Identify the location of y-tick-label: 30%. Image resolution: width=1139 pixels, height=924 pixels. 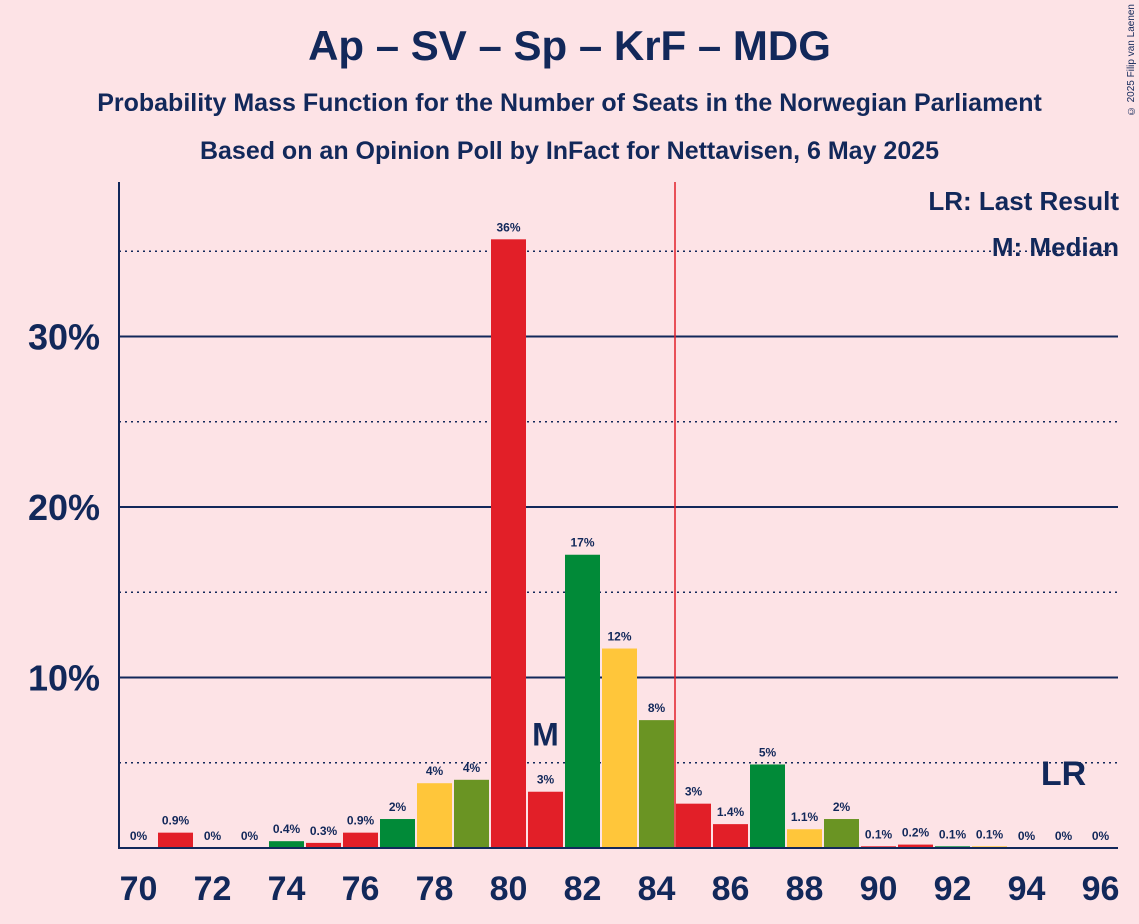
(64, 337).